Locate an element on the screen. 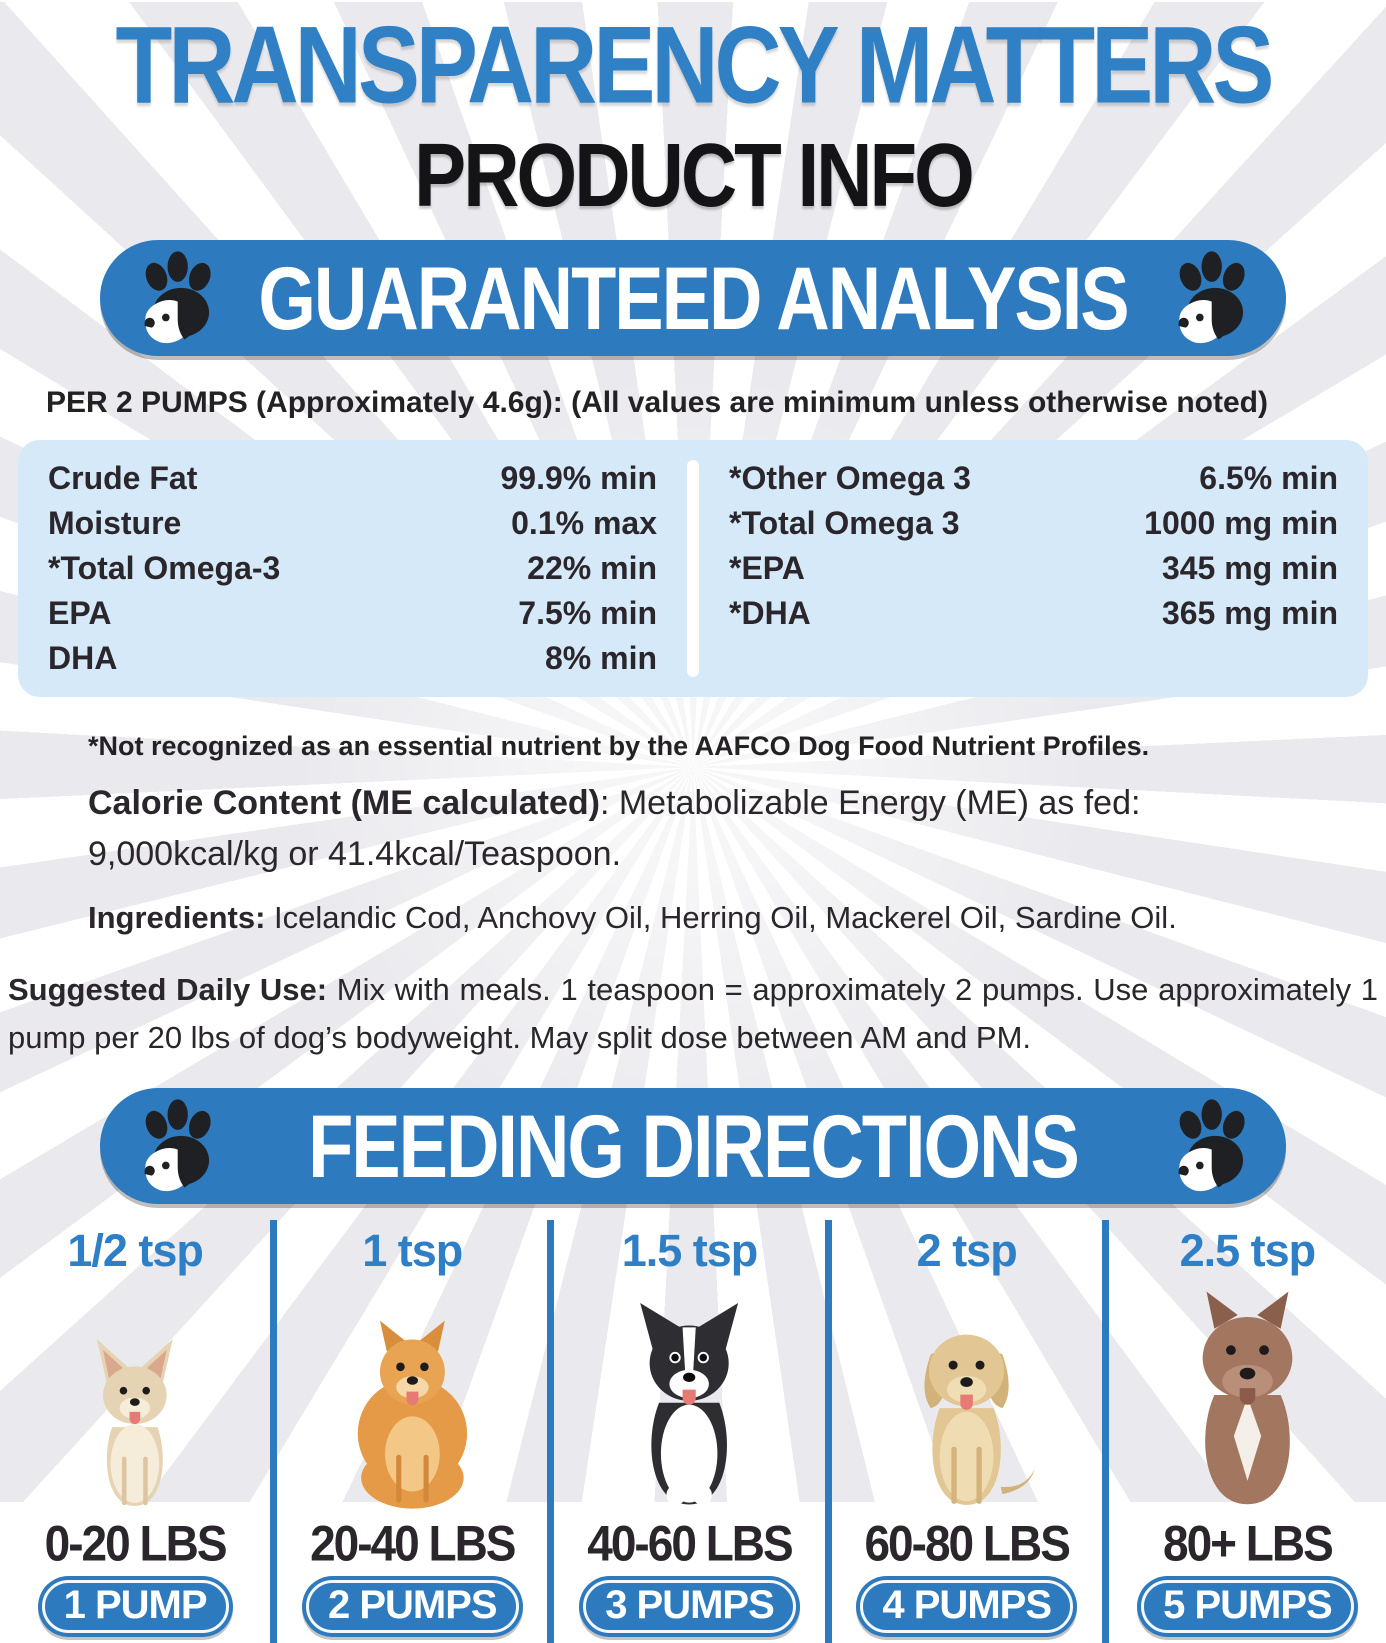 This screenshot has width=1386, height=1643. page-title: TRANSPARENCY MATTERS is located at coordinates (695, 64).